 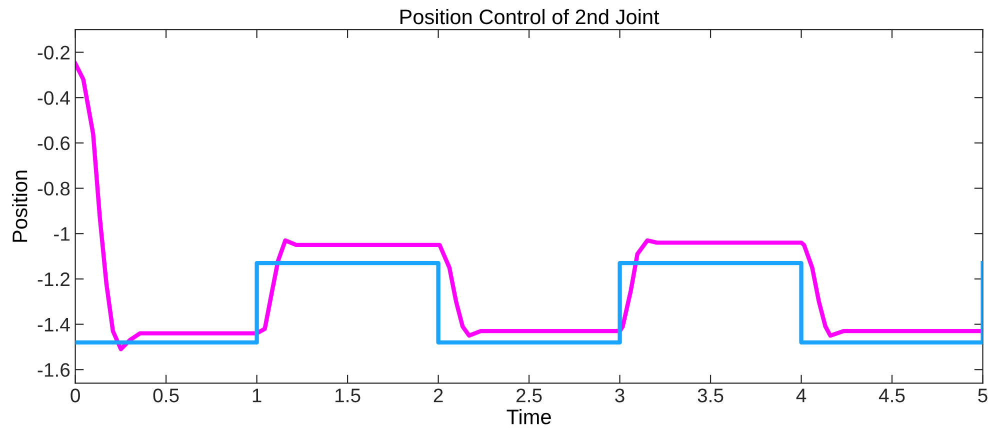 I want to click on y-tick-label: -0.8, so click(x=54, y=189).